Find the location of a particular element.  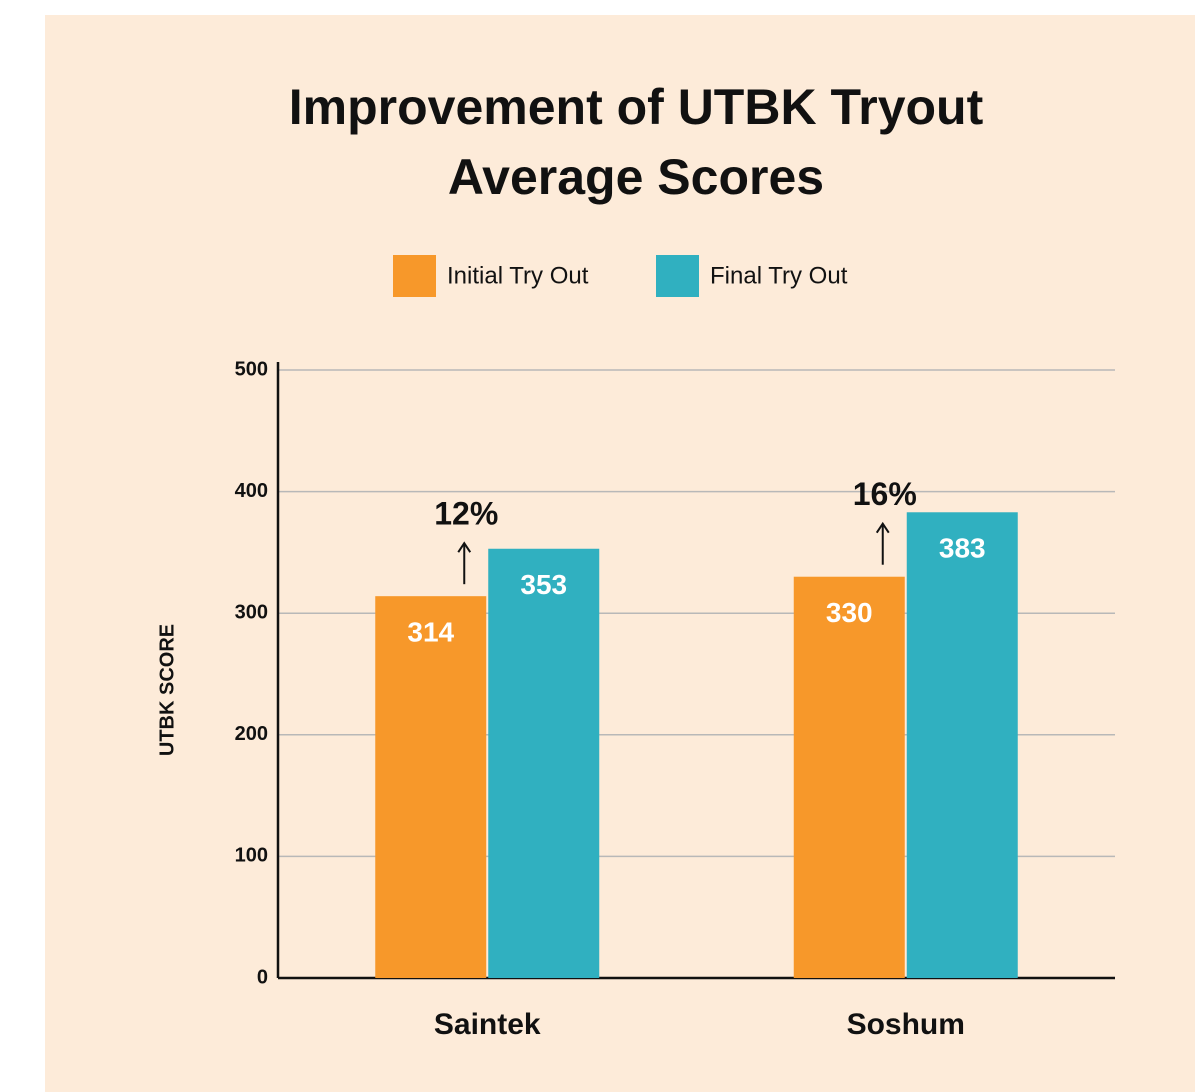

annotation: 12% is located at coordinates (466, 514).